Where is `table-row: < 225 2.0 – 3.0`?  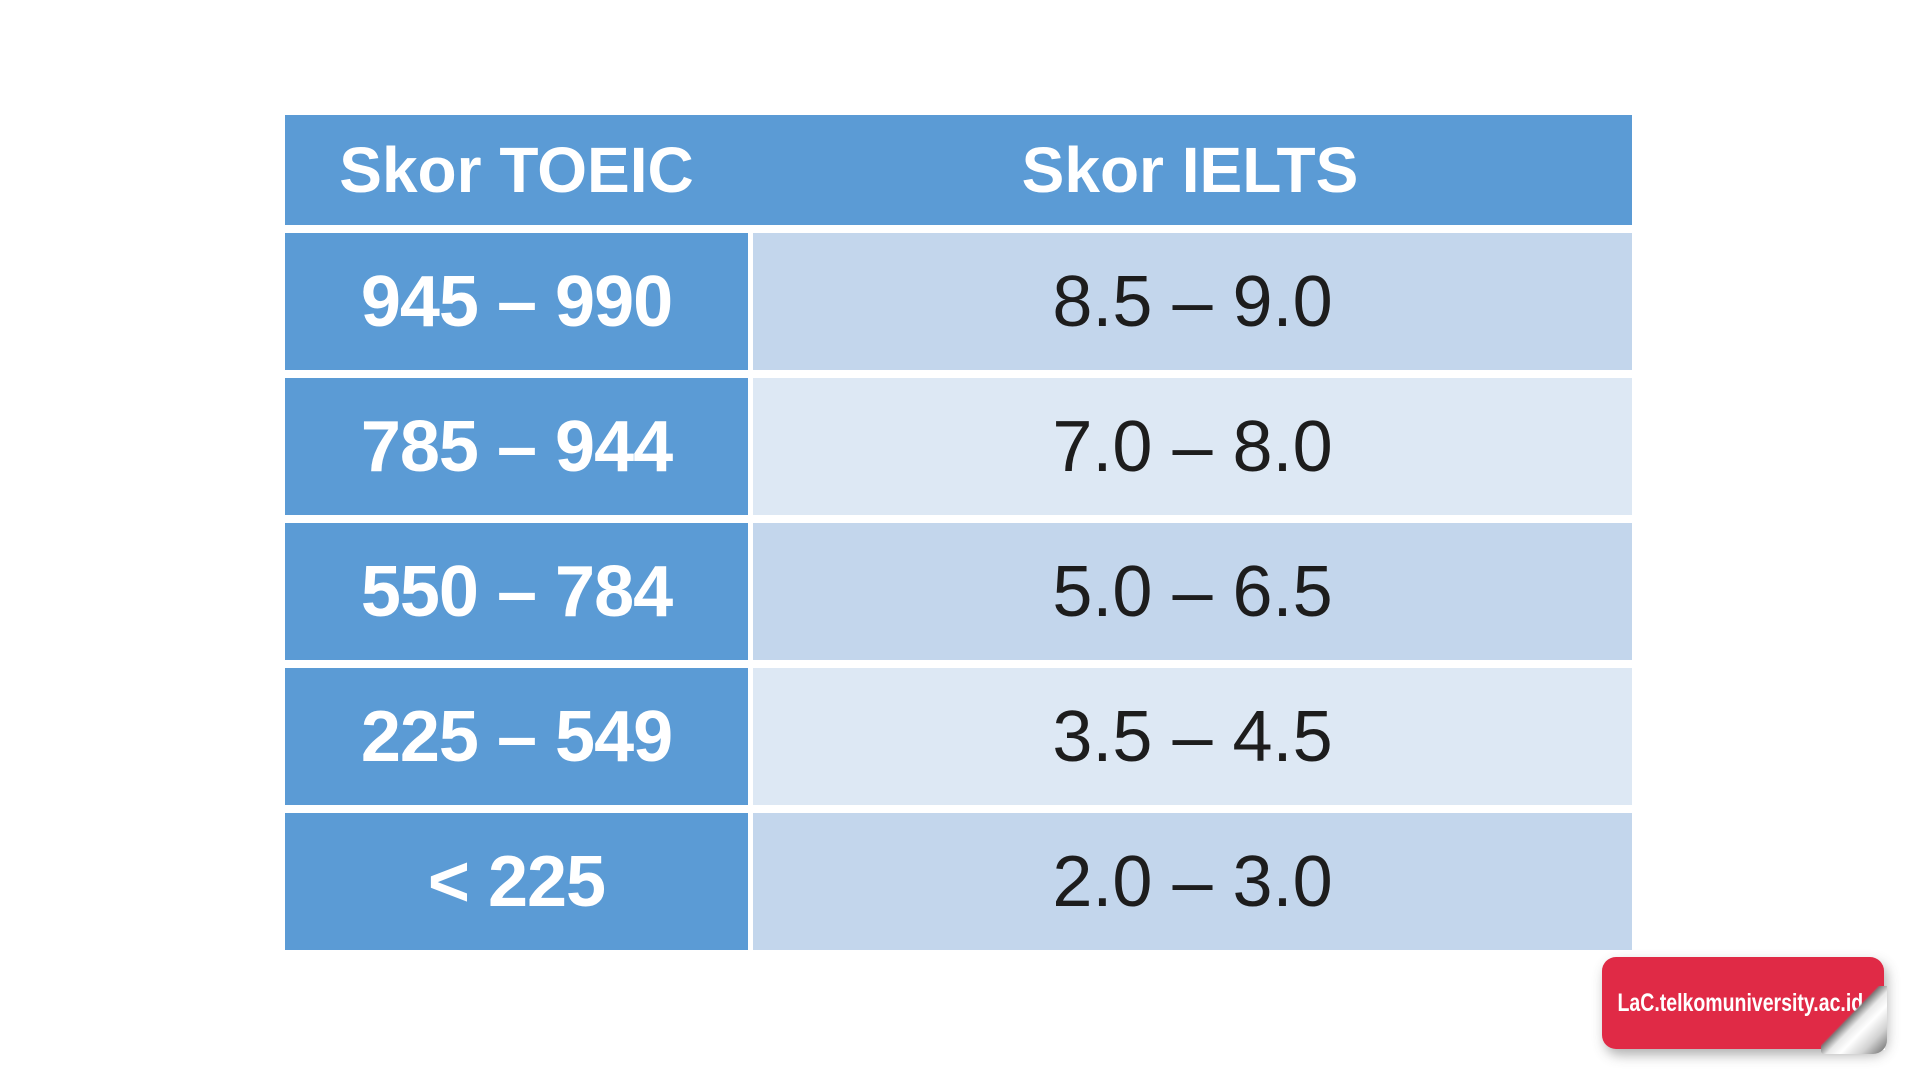
table-row: < 225 2.0 – 3.0 is located at coordinates (958, 881).